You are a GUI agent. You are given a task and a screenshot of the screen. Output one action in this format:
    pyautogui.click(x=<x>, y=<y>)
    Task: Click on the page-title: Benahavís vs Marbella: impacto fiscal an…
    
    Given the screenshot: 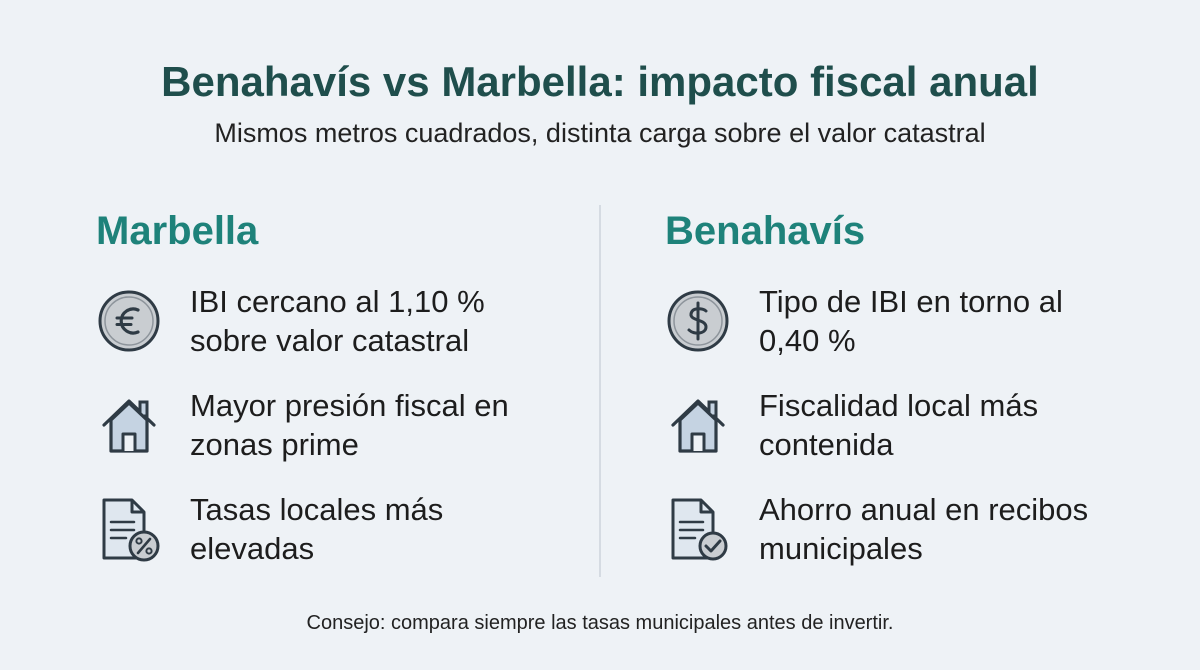 What is the action you would take?
    pyautogui.click(x=600, y=81)
    